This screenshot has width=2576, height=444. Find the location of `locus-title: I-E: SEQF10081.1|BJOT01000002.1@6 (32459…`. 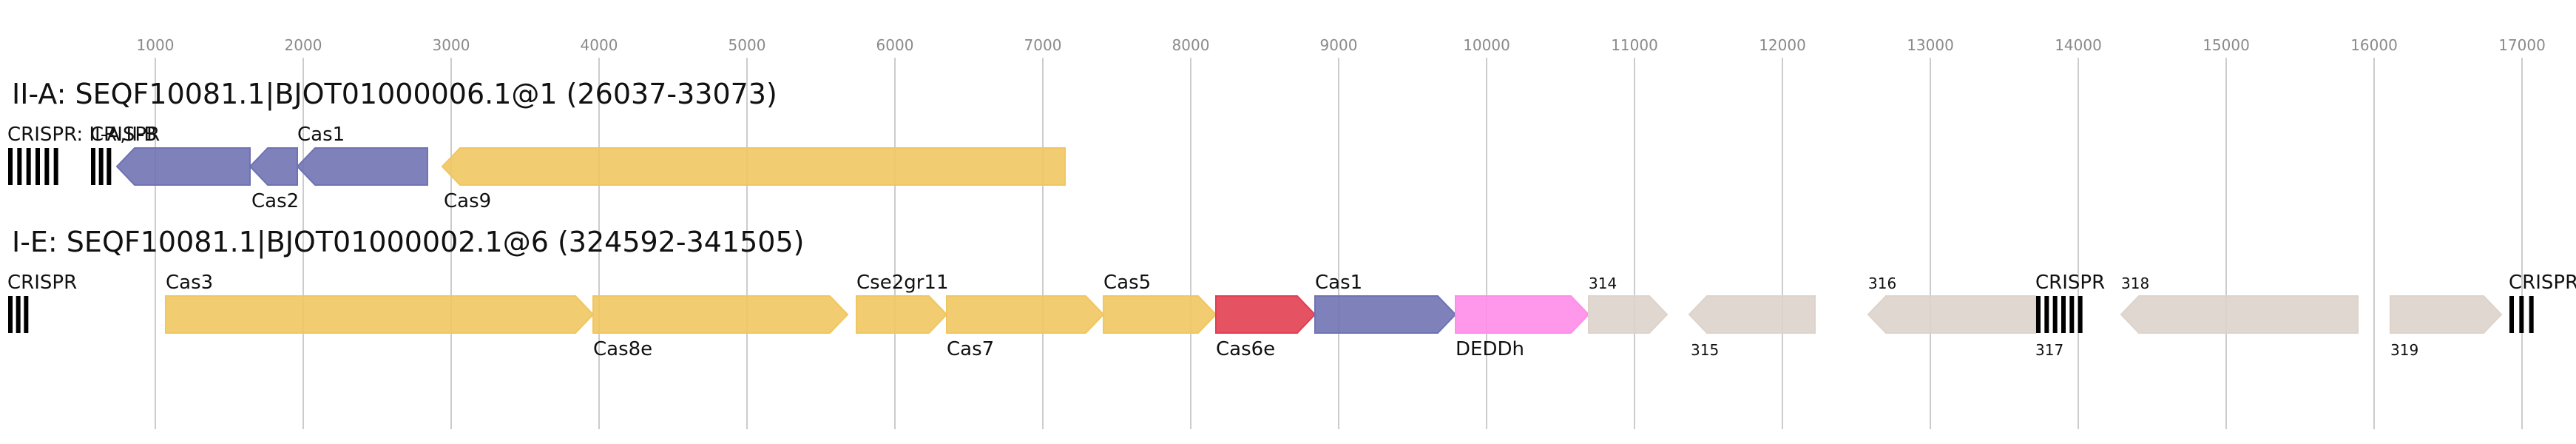

locus-title: I-E: SEQF10081.1|BJOT01000002.1@6 (32459… is located at coordinates (408, 242).